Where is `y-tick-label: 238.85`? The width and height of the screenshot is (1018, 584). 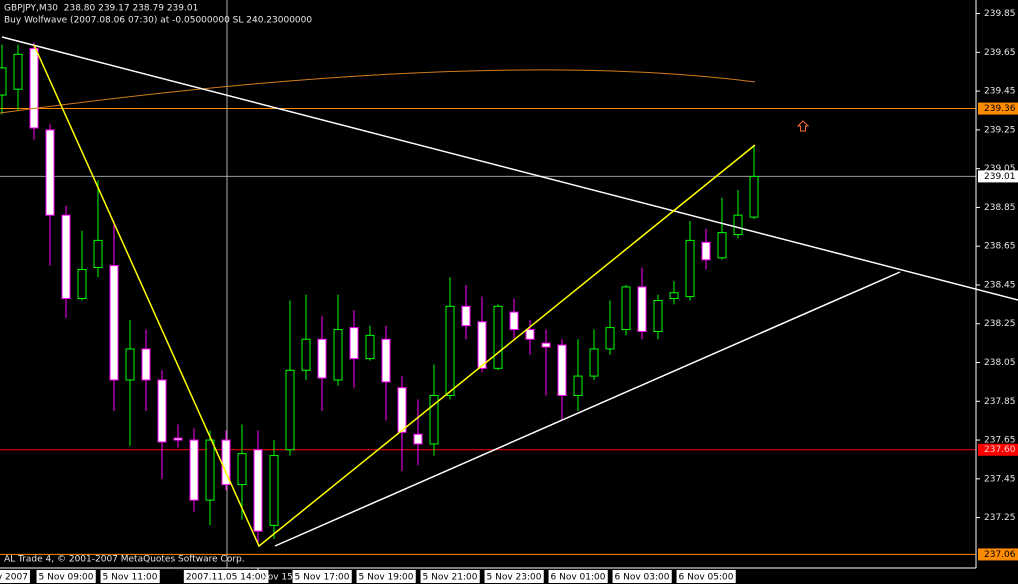 y-tick-label: 238.85 is located at coordinates (1000, 208).